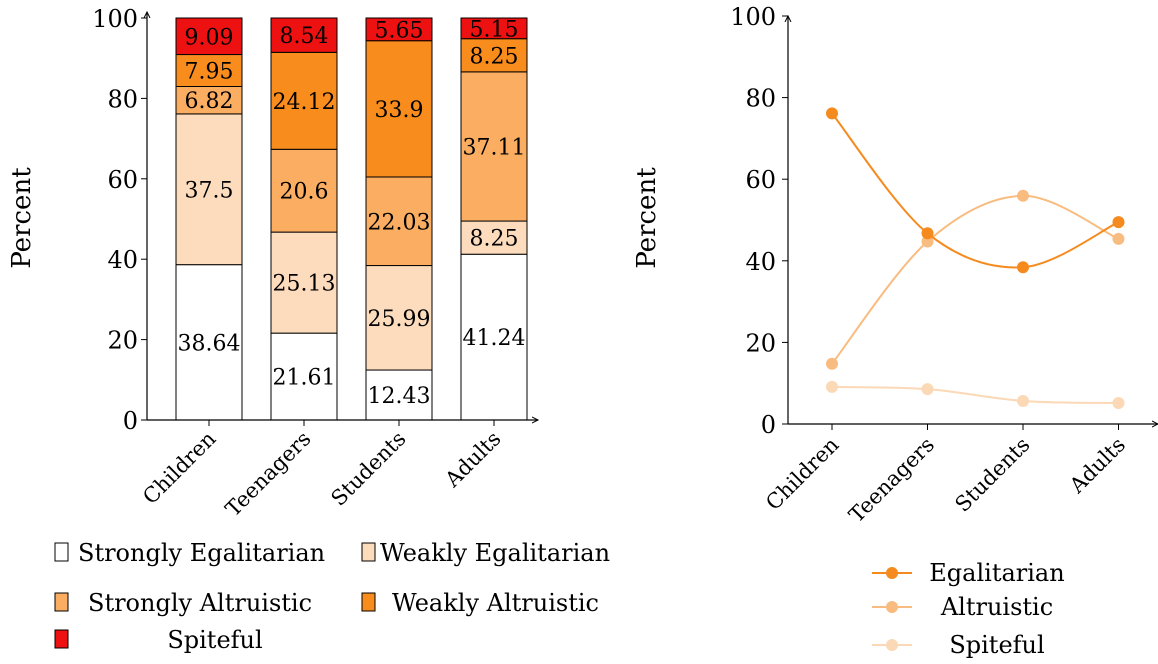 The image size is (1158, 664). What do you see at coordinates (996, 573) in the screenshot?
I see `legend-label-egalitarian: Egalitarian` at bounding box center [996, 573].